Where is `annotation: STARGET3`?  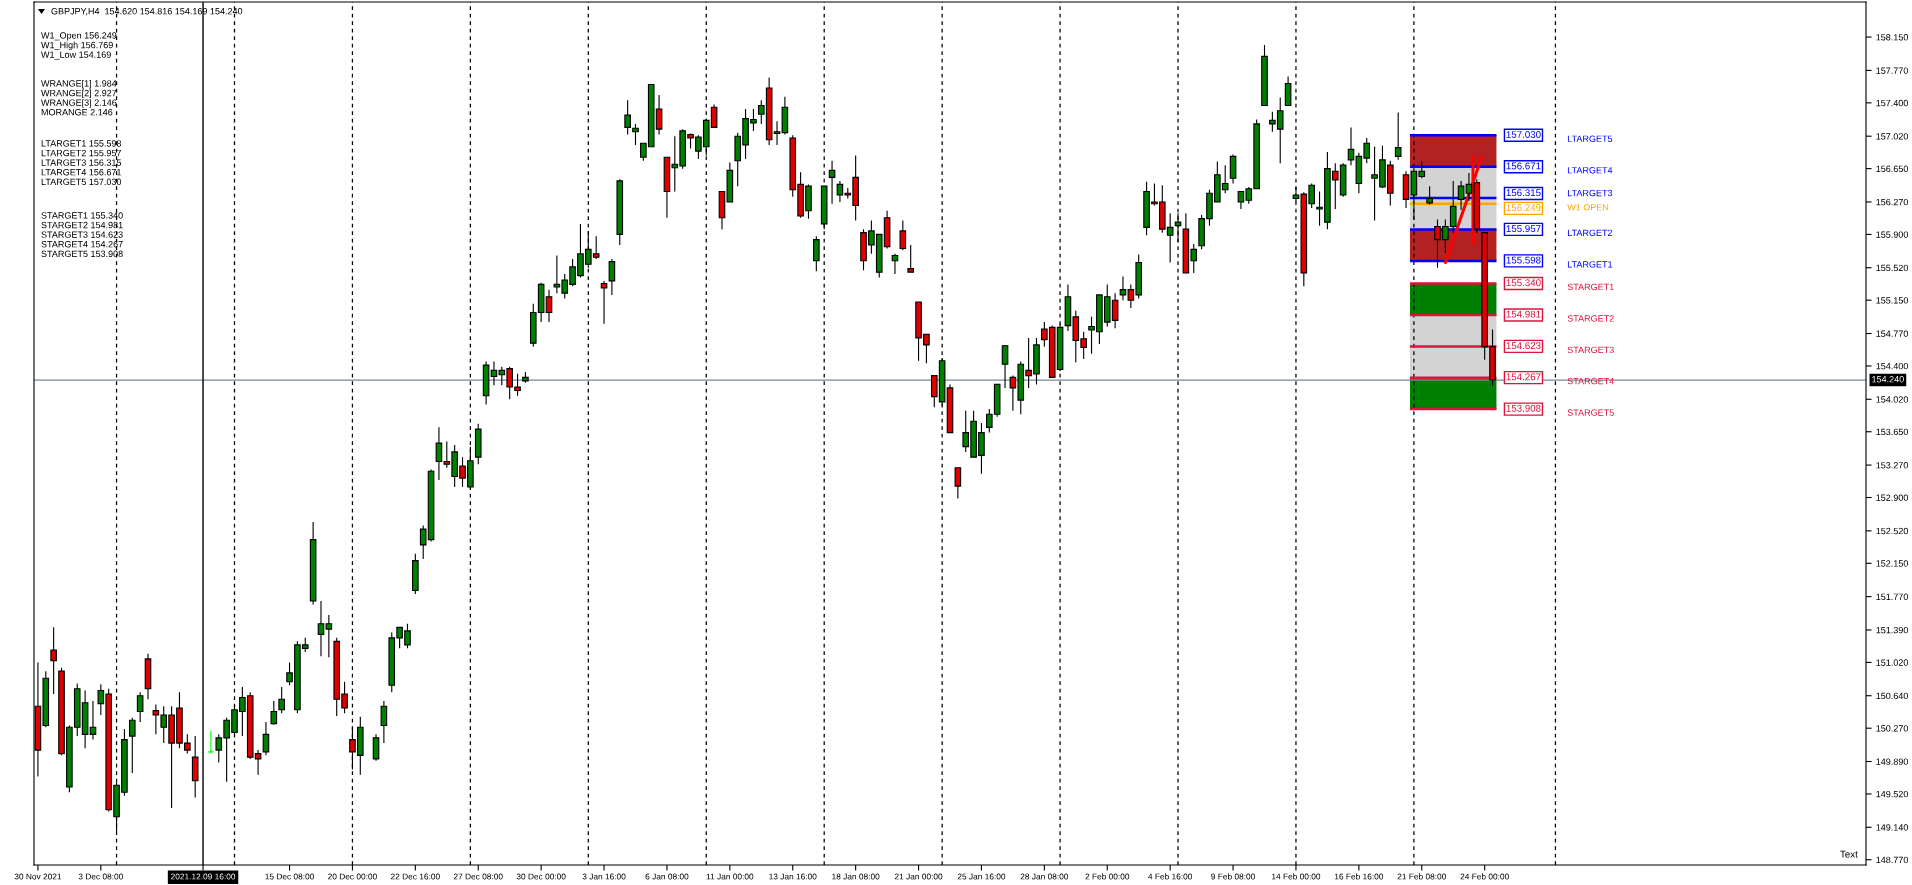 annotation: STARGET3 is located at coordinates (1590, 350).